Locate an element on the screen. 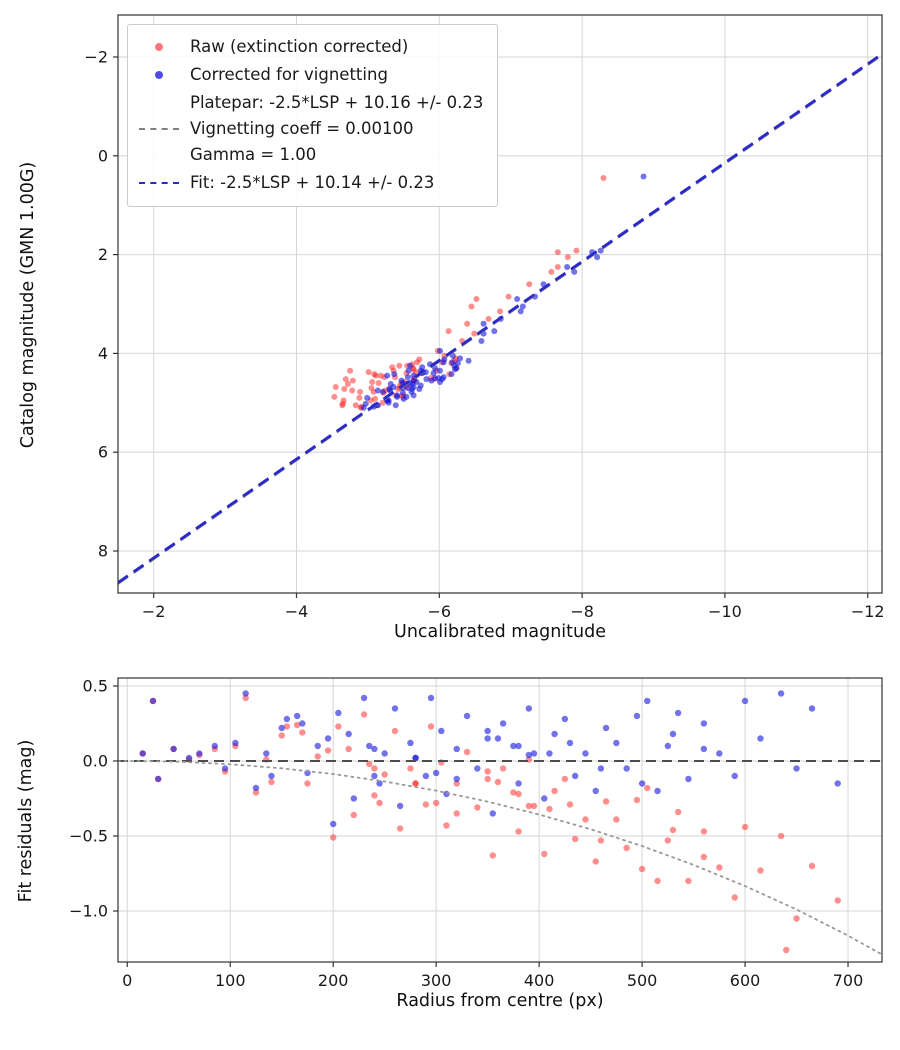  legend-item-fit: Fit: -2.5*LSP + 10.14 +/- 0.23 is located at coordinates (309, 183).